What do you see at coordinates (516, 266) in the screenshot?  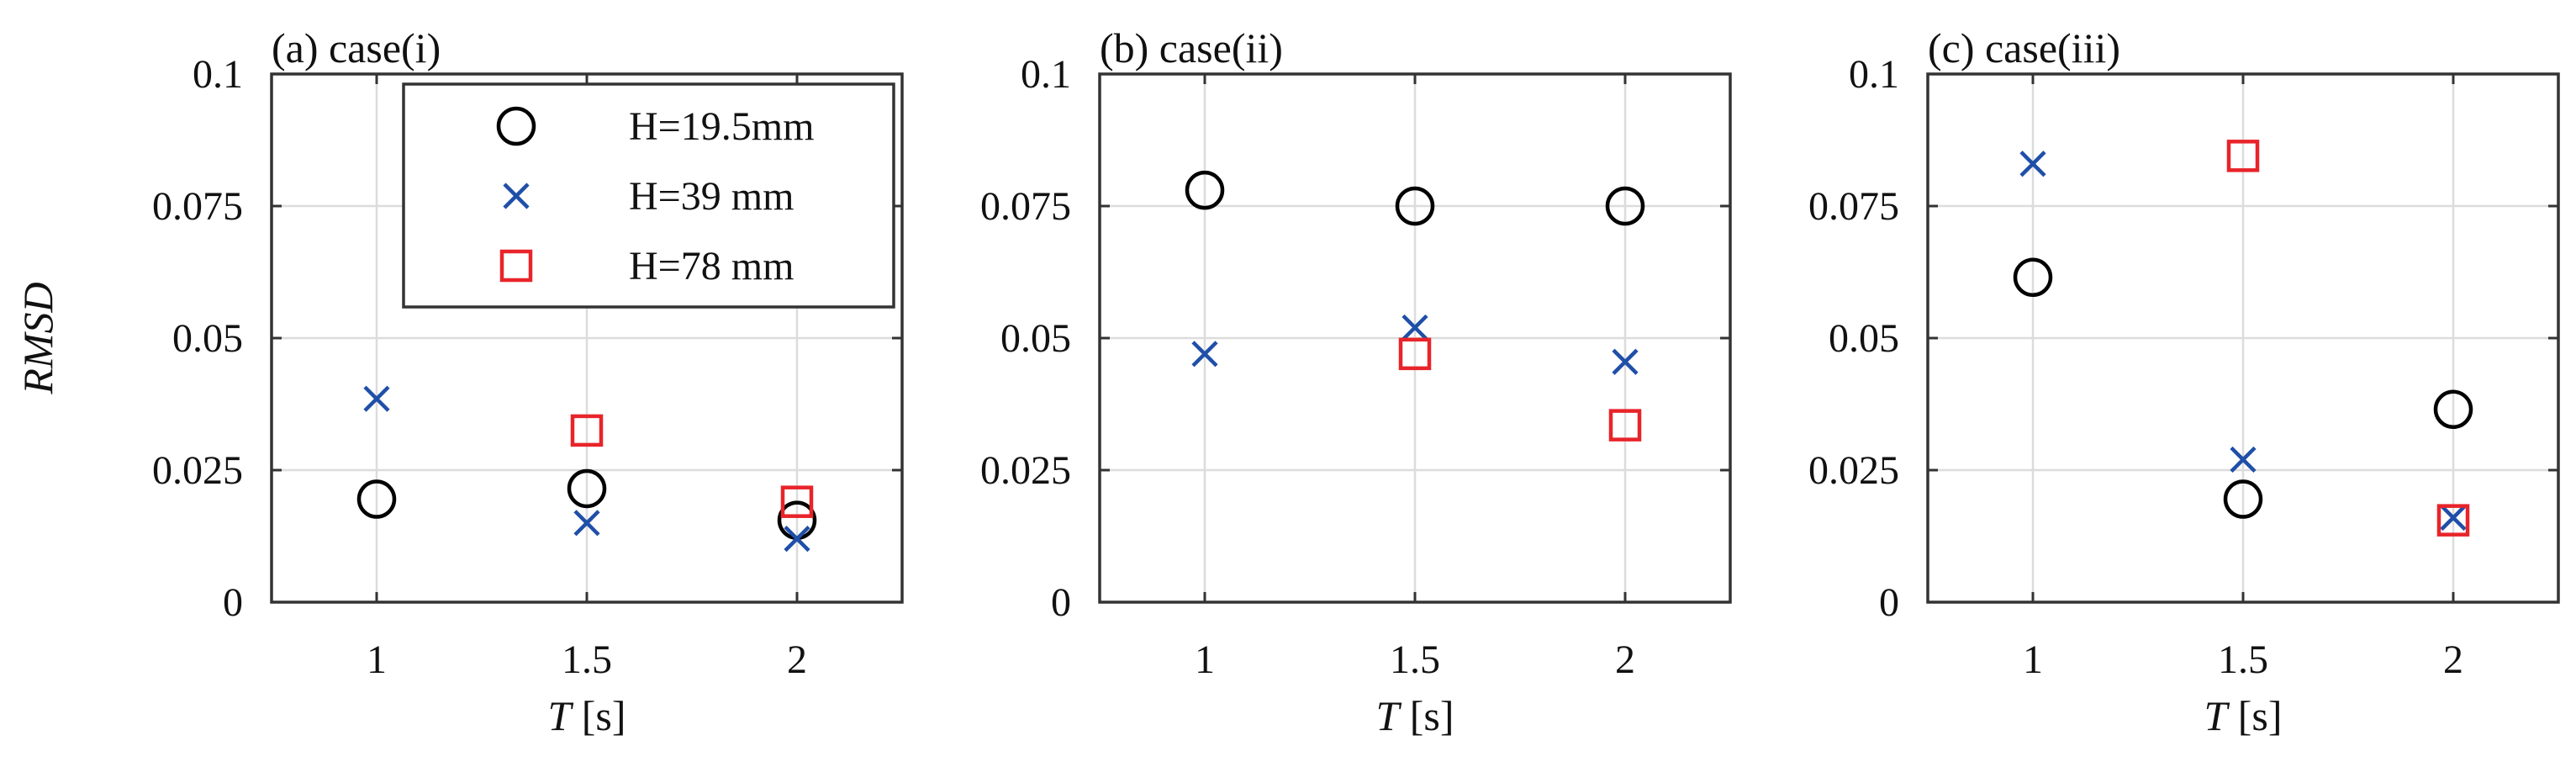 I see `legend-marker-square` at bounding box center [516, 266].